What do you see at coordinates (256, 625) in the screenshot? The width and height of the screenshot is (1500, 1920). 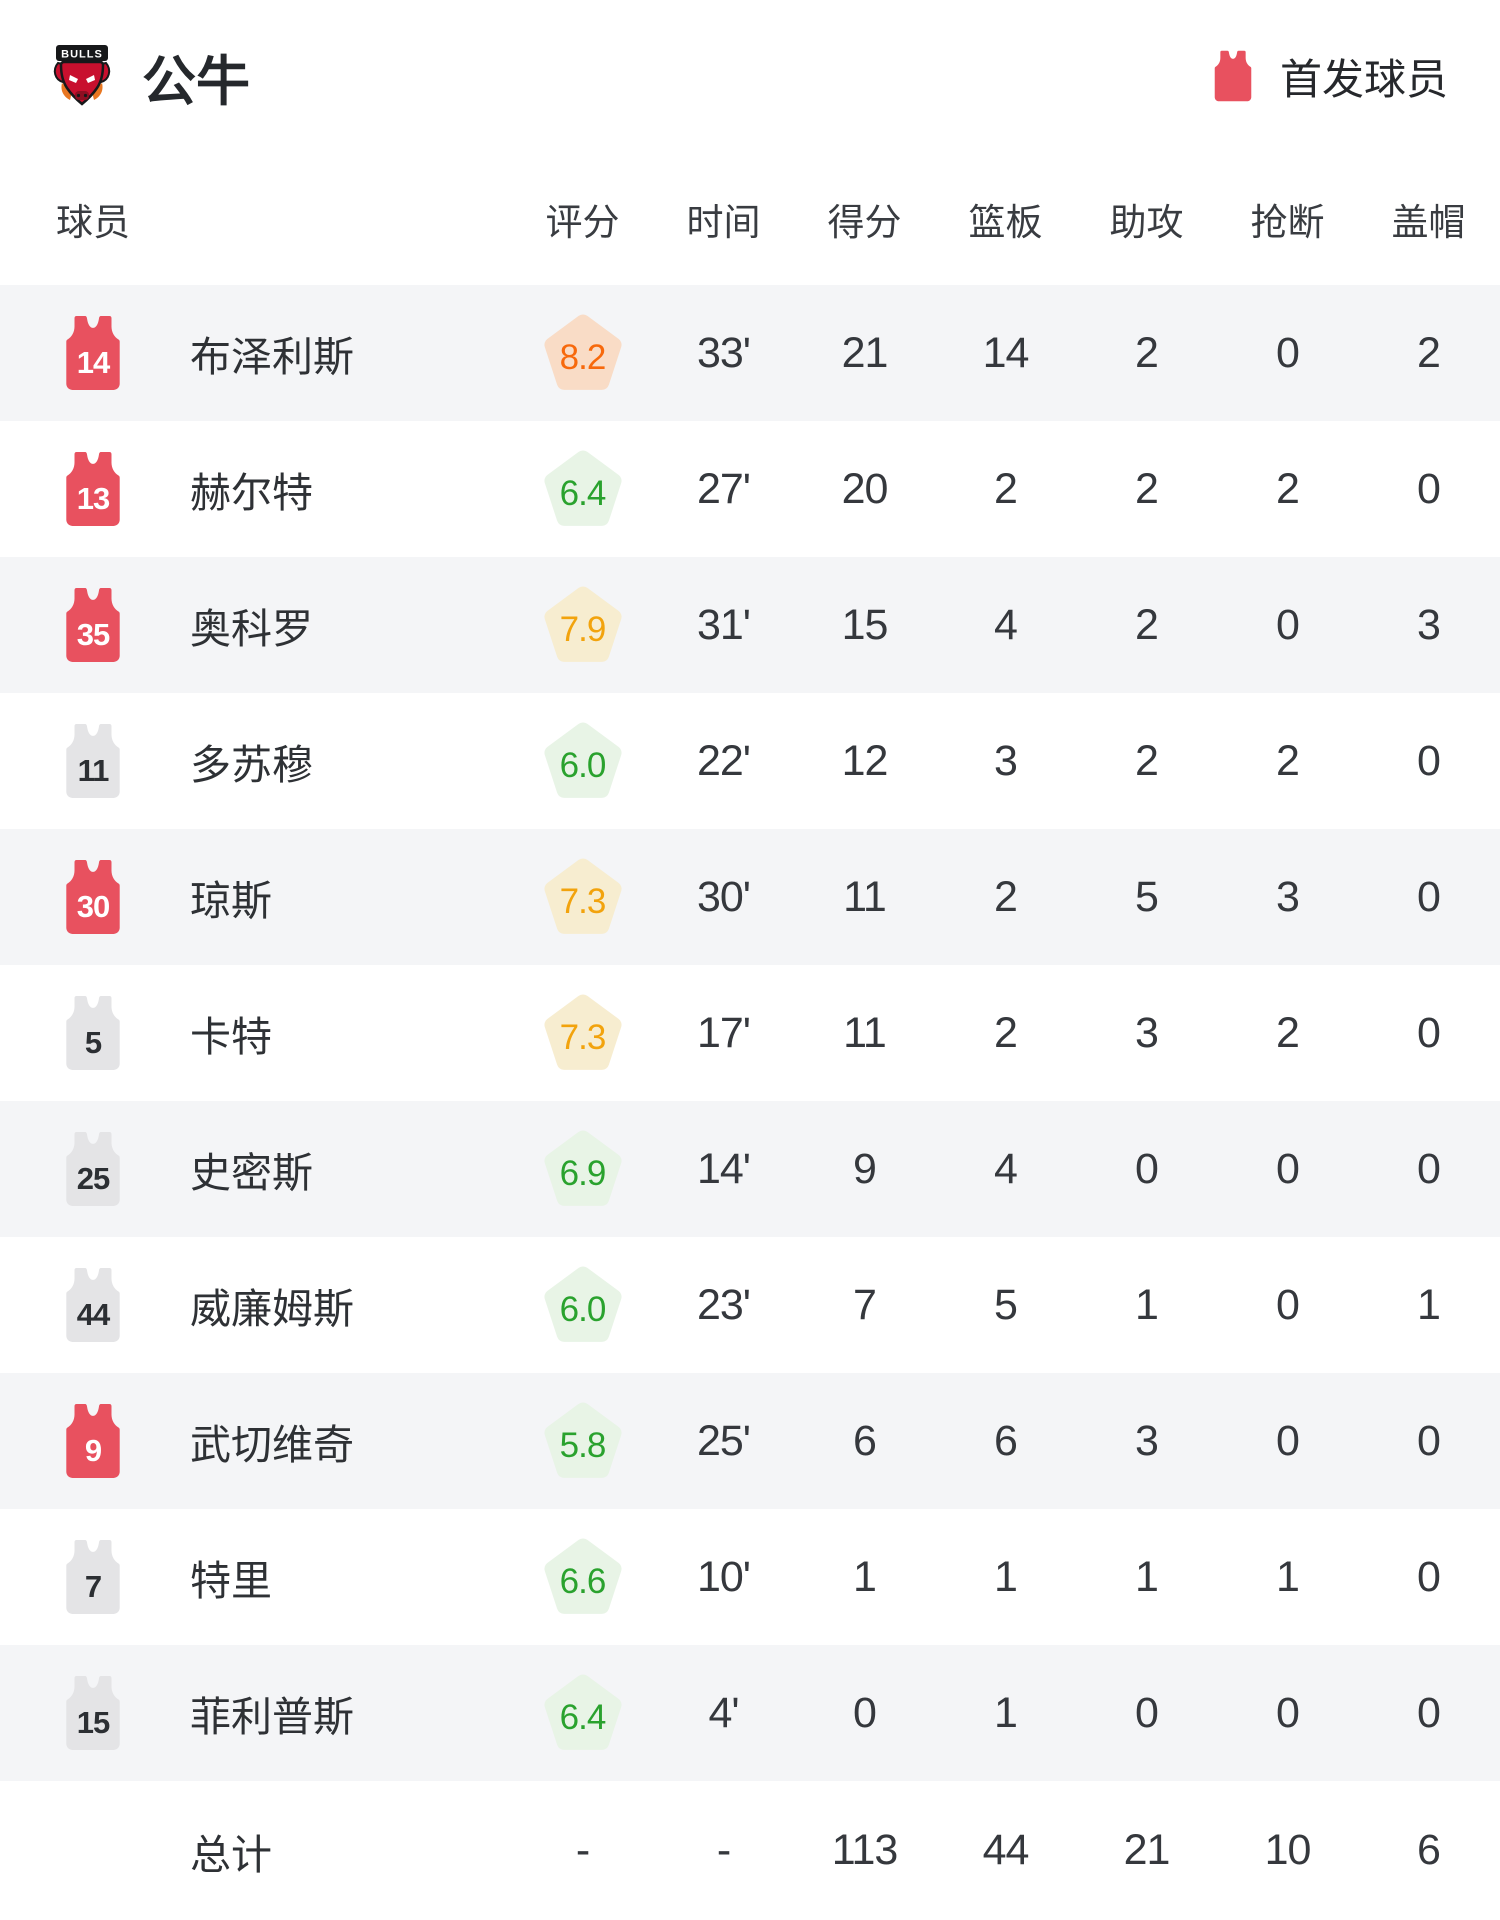 I see `player-cell: 35 奥科罗` at bounding box center [256, 625].